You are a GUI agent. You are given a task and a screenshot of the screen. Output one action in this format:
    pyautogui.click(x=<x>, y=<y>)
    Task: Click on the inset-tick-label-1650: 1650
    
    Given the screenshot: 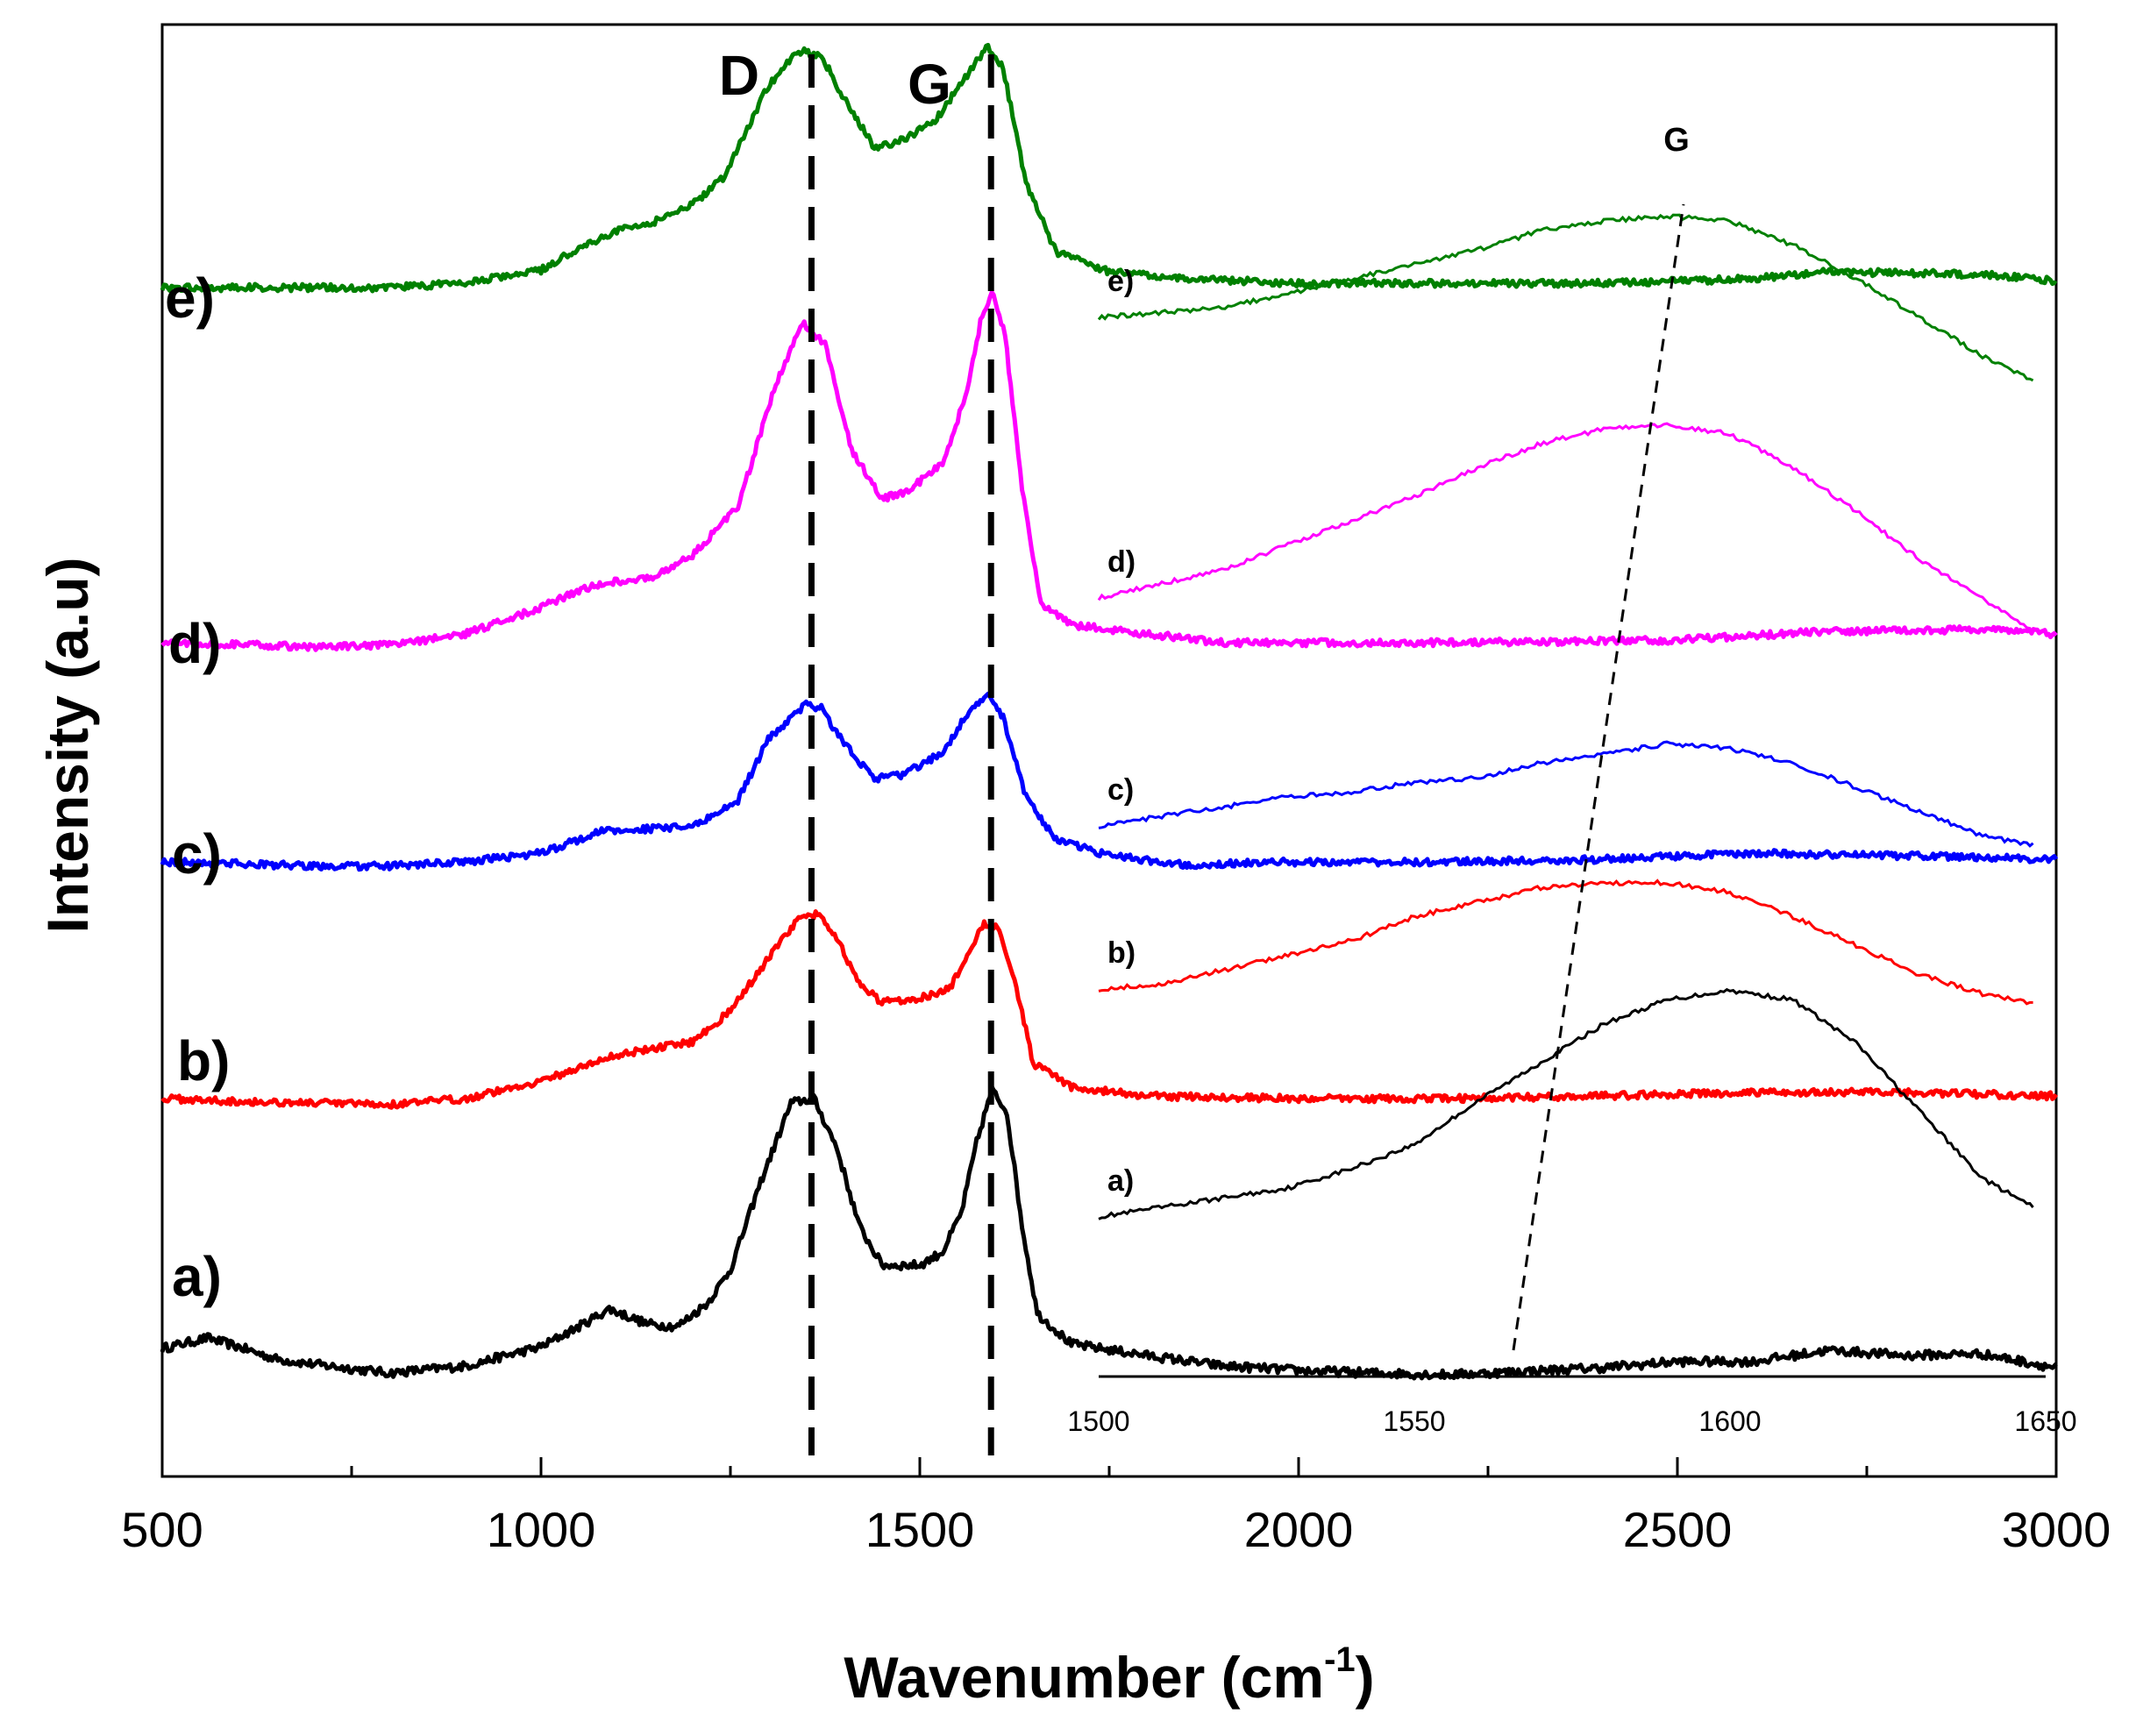 What is the action you would take?
    pyautogui.click(x=2045, y=1421)
    